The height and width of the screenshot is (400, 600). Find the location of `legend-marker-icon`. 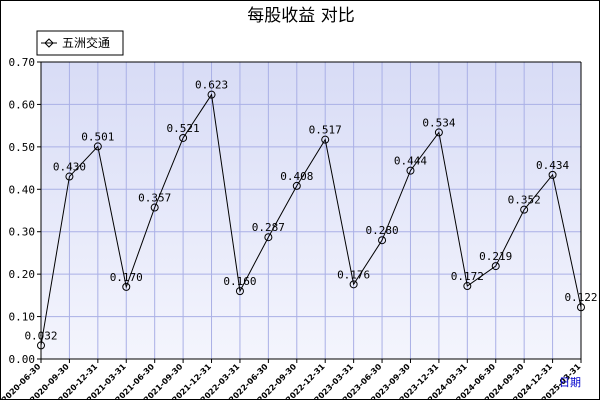

legend-marker-icon is located at coordinates (49, 43).